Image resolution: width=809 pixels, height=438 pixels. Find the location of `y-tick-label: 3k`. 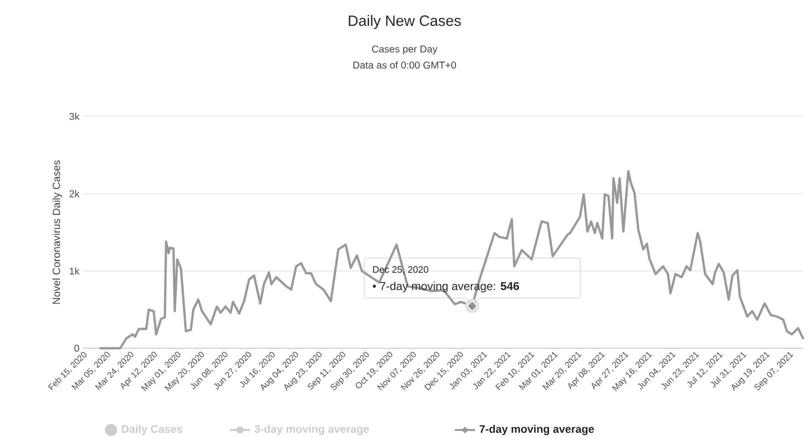

y-tick-label: 3k is located at coordinates (74, 116).